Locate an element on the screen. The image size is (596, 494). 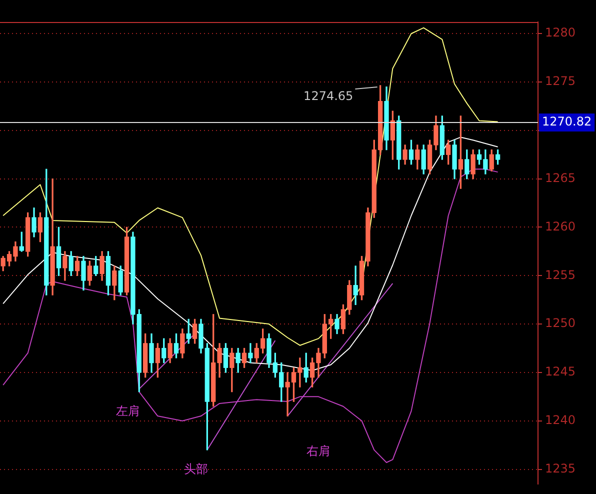
y-tick-label: 1260 is located at coordinates (560, 226).